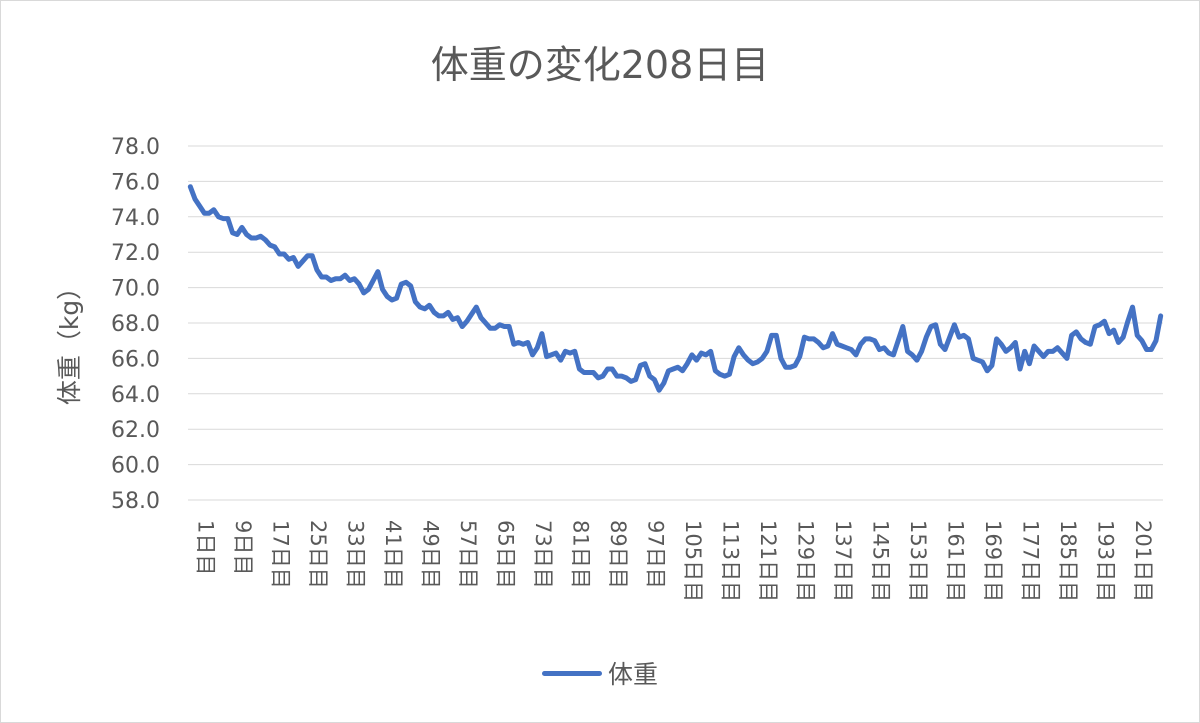 The image size is (1200, 723). What do you see at coordinates (993, 561) in the screenshot?
I see `x-tick-label: 169日目` at bounding box center [993, 561].